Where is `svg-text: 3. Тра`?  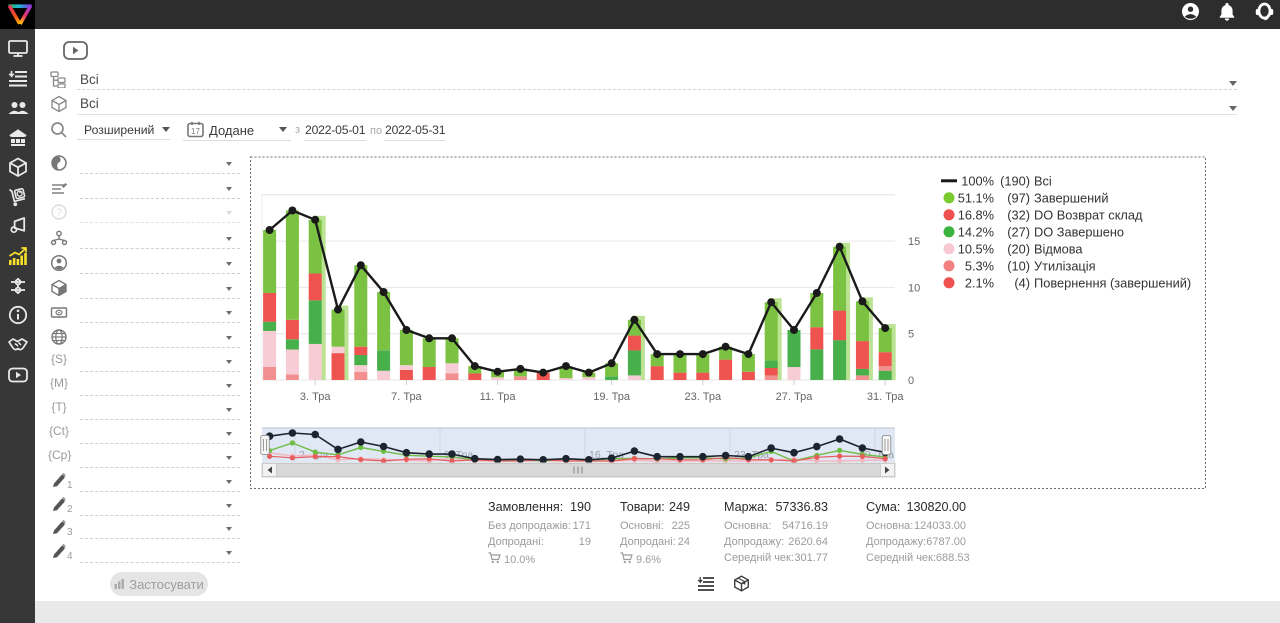 svg-text: 3. Тра is located at coordinates (315, 397).